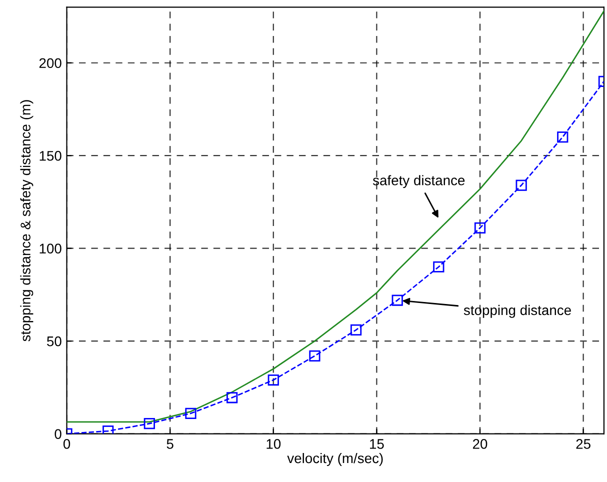 The width and height of the screenshot is (607, 482). Describe the element at coordinates (27, 221) in the screenshot. I see `y-axis-title: stopping distance & safety distance (m)` at that location.